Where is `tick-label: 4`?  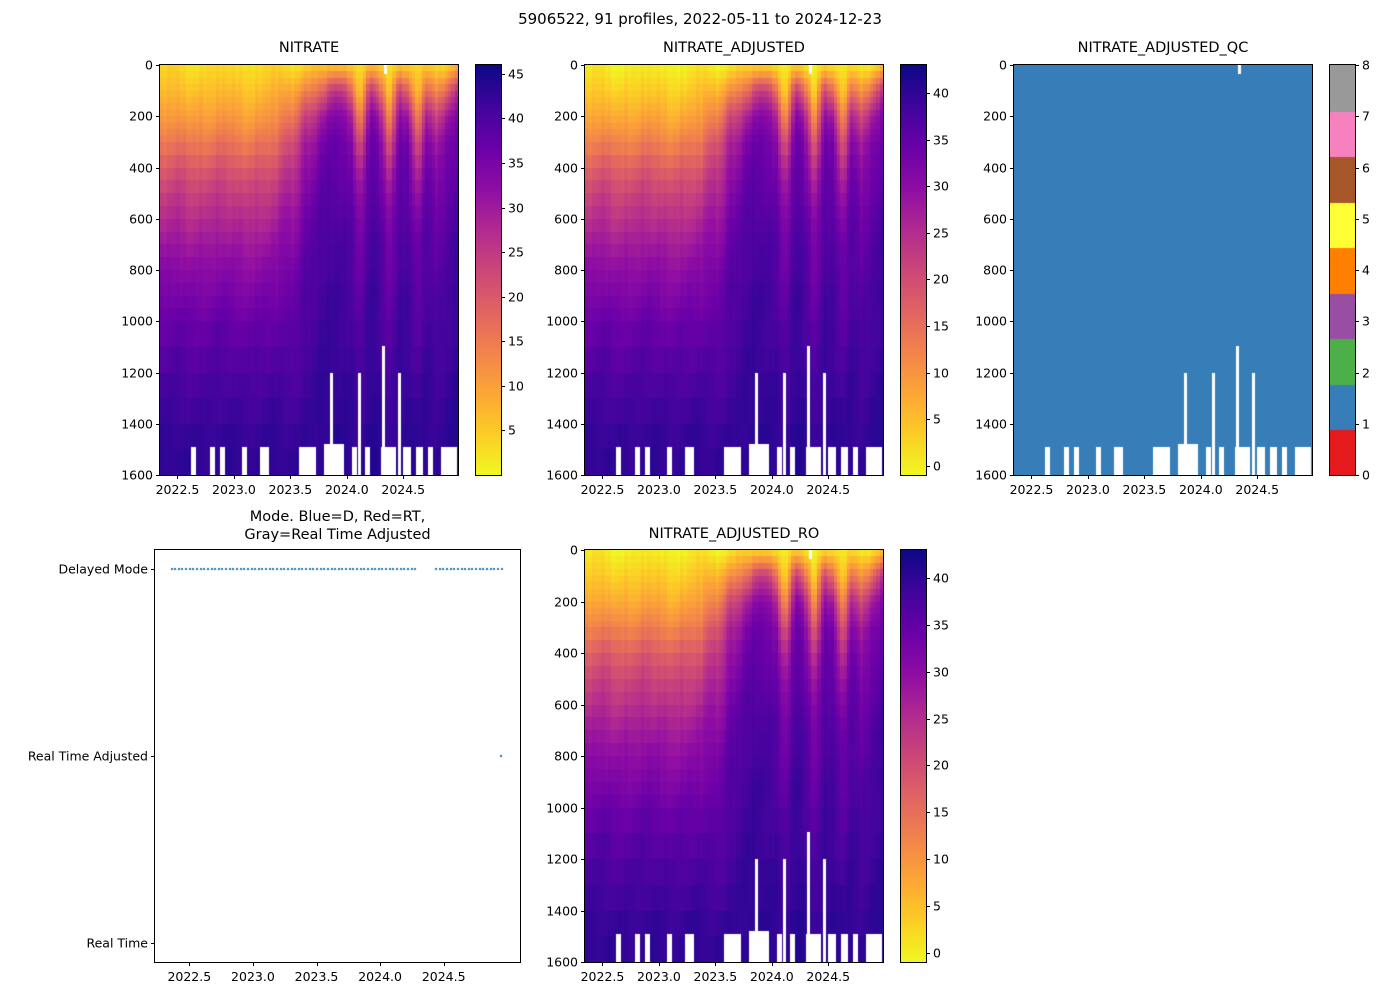 tick-label: 4 is located at coordinates (1366, 270).